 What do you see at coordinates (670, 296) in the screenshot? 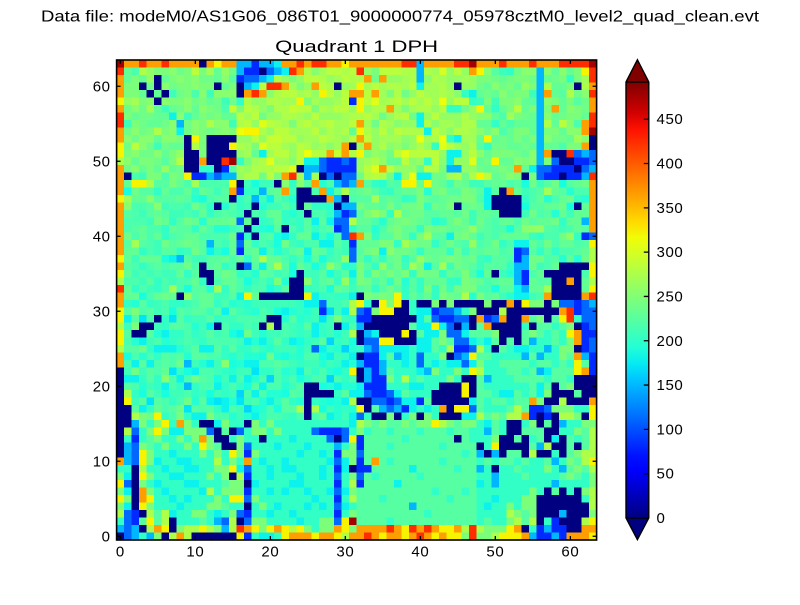
I see `svg-text: 250` at bounding box center [670, 296].